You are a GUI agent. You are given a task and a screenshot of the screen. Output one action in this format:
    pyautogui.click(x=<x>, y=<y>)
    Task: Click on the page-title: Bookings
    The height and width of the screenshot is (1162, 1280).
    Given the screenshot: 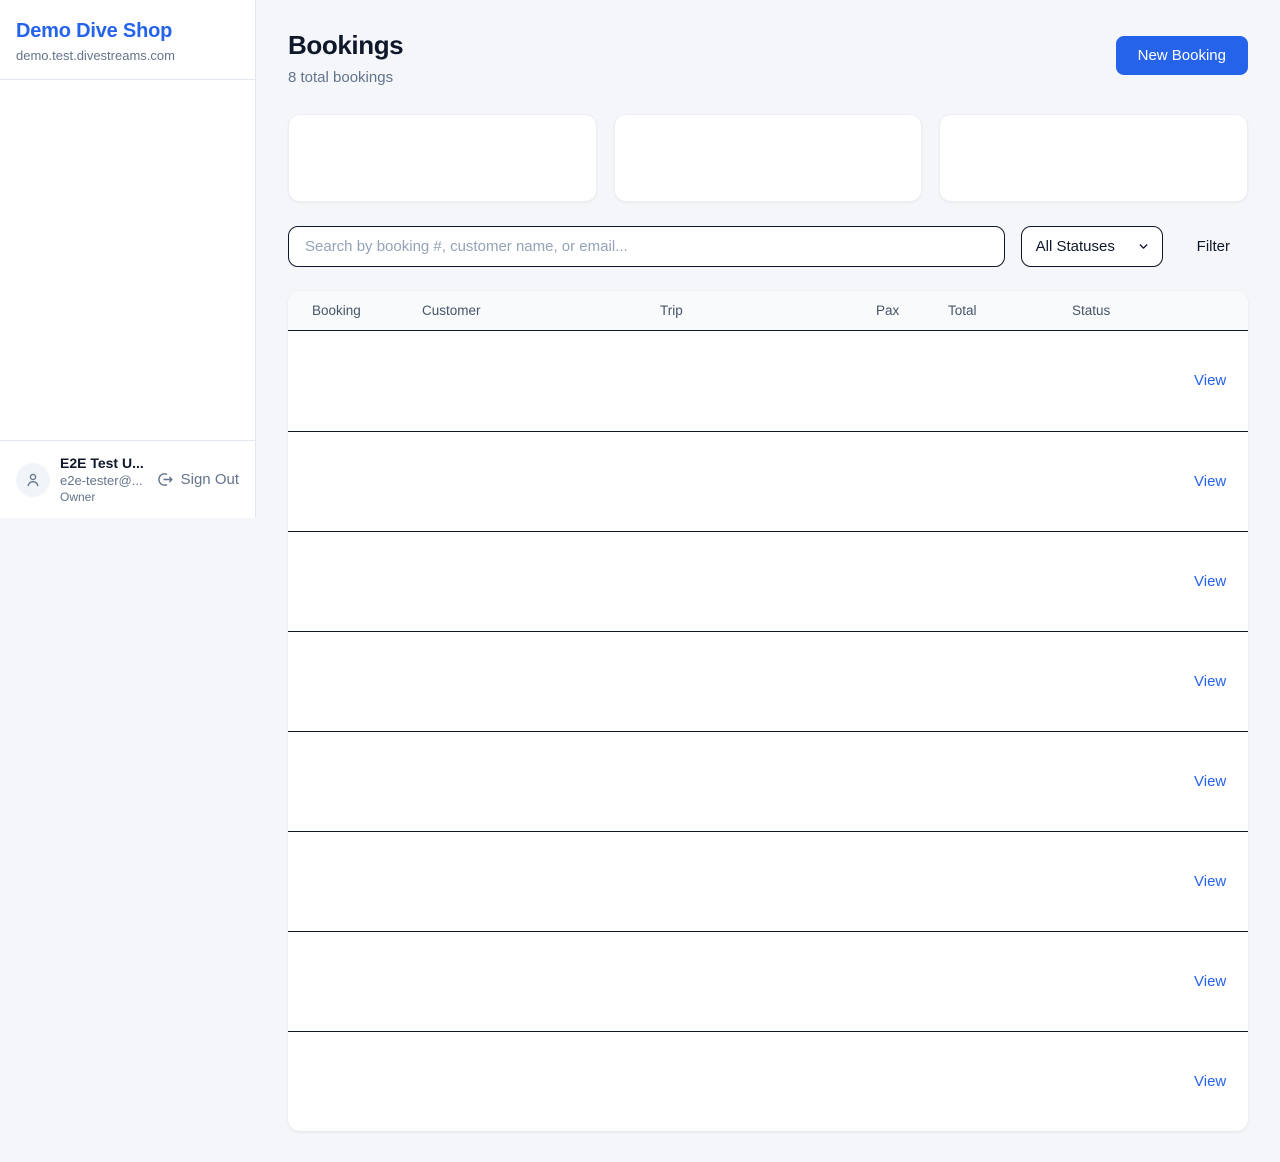 What is the action you would take?
    pyautogui.click(x=346, y=45)
    